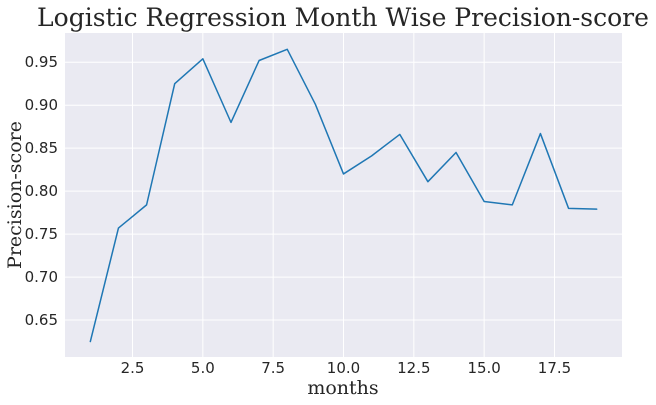  Describe the element at coordinates (41, 320) in the screenshot. I see `y-tick-label: 0.65` at that location.